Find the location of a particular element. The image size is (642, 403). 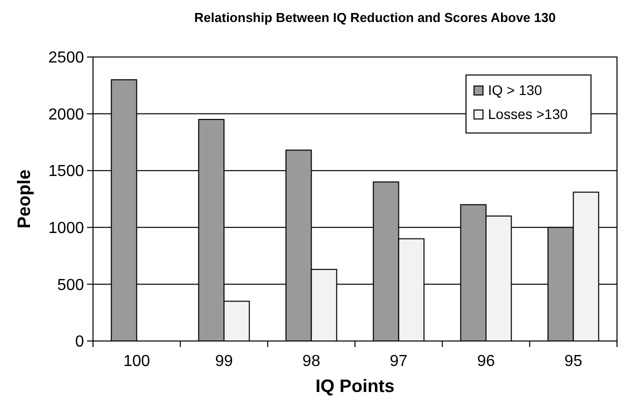

y-axis-title: People is located at coordinates (24, 199).